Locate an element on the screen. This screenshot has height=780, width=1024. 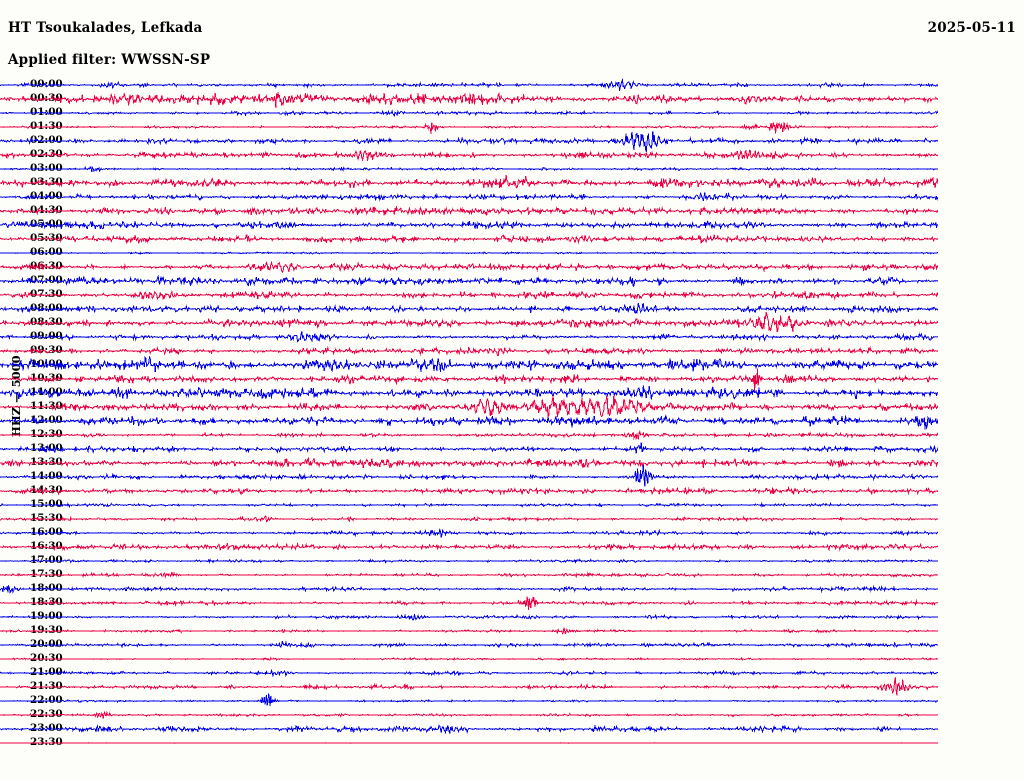
trace-row: 09:00 is located at coordinates (512, 337).